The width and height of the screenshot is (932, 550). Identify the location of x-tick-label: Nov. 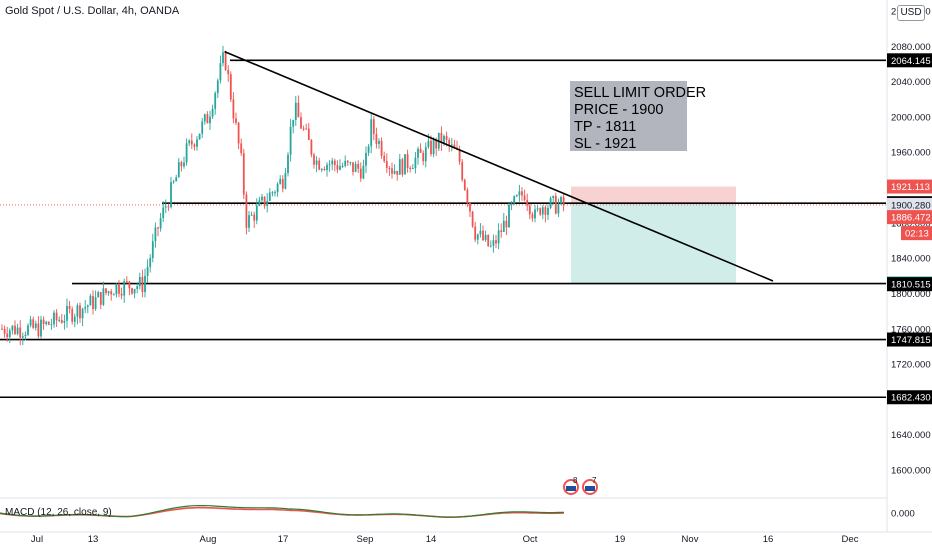
(690, 539).